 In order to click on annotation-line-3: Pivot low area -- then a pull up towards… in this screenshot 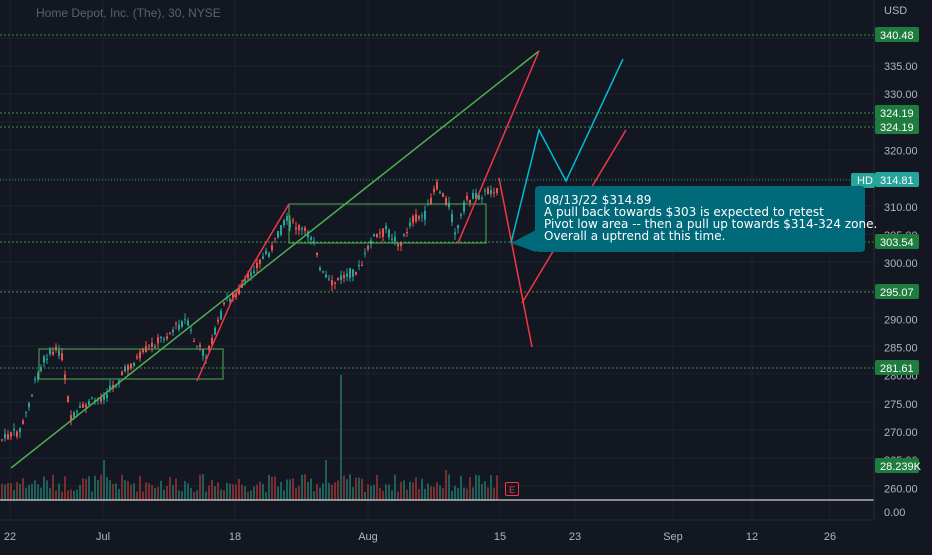, I will do `click(711, 224)`.